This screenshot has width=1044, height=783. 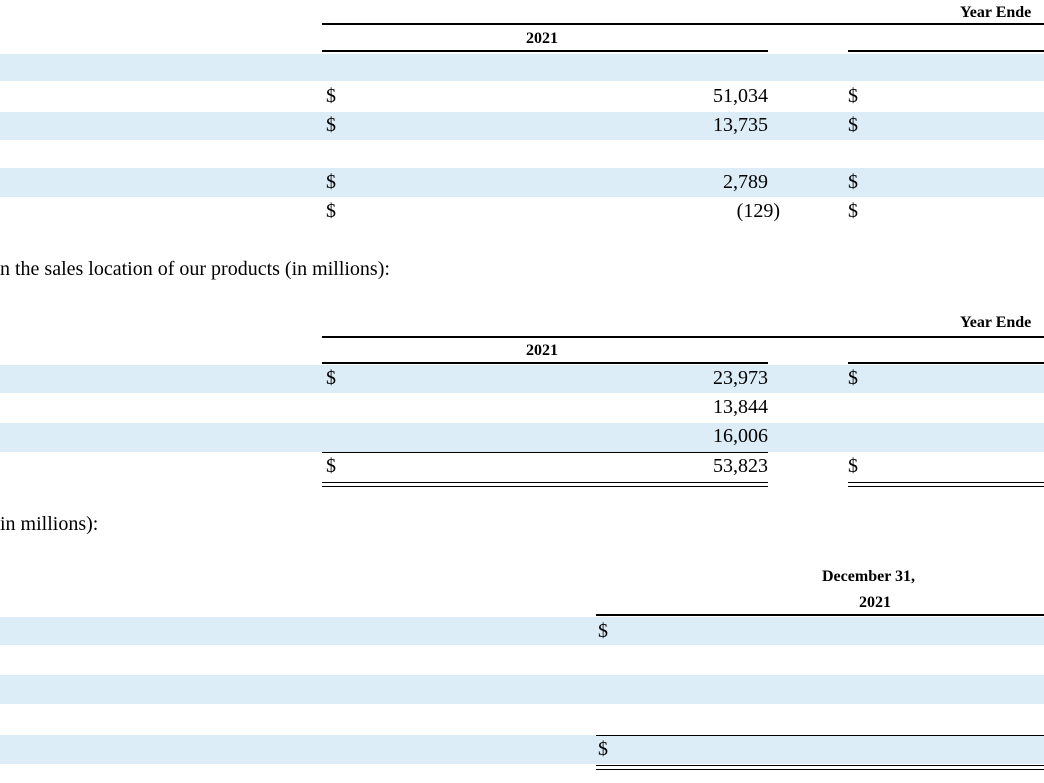 I want to click on table-2-row-2-value: 13,844, so click(x=740, y=407).